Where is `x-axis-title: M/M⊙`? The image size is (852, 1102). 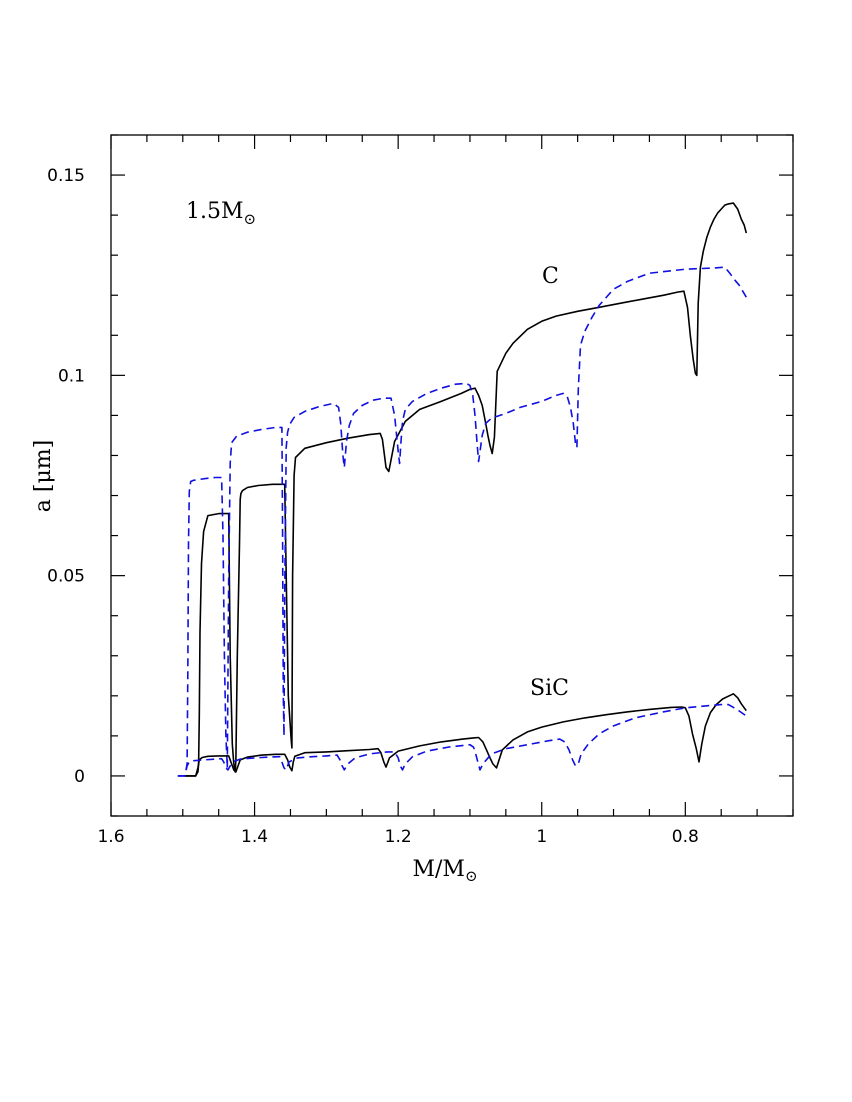
x-axis-title: M/M⊙ is located at coordinates (444, 871).